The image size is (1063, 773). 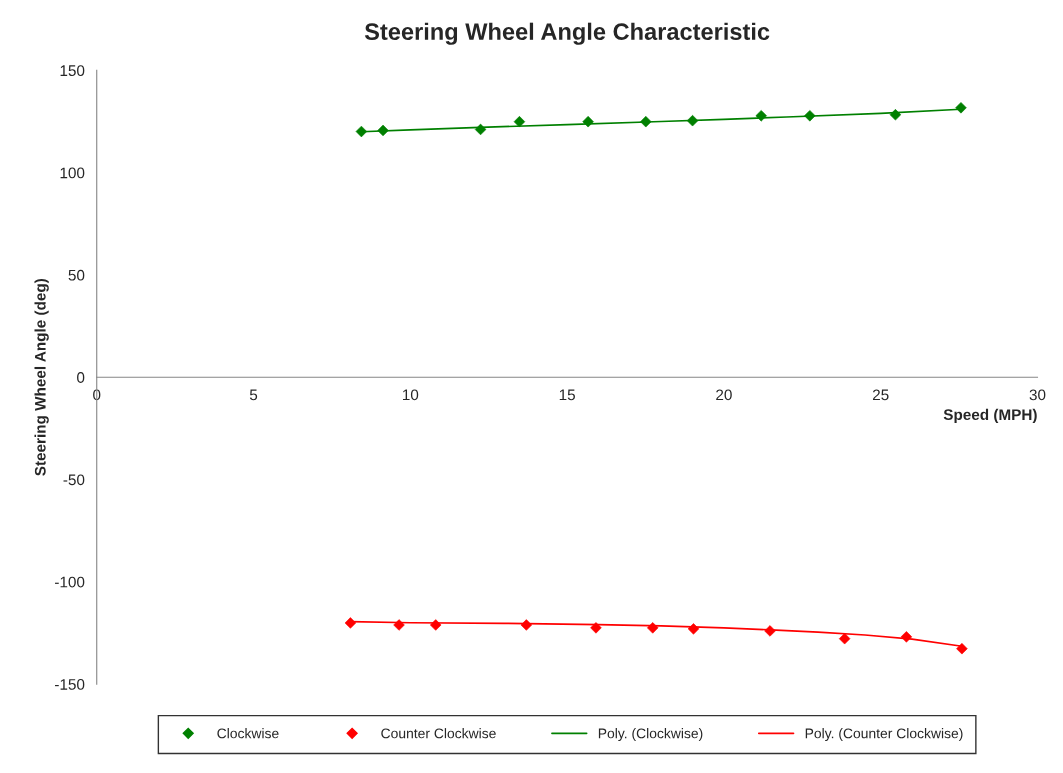 I want to click on legend-label: Counter Clockwise, so click(x=438, y=733).